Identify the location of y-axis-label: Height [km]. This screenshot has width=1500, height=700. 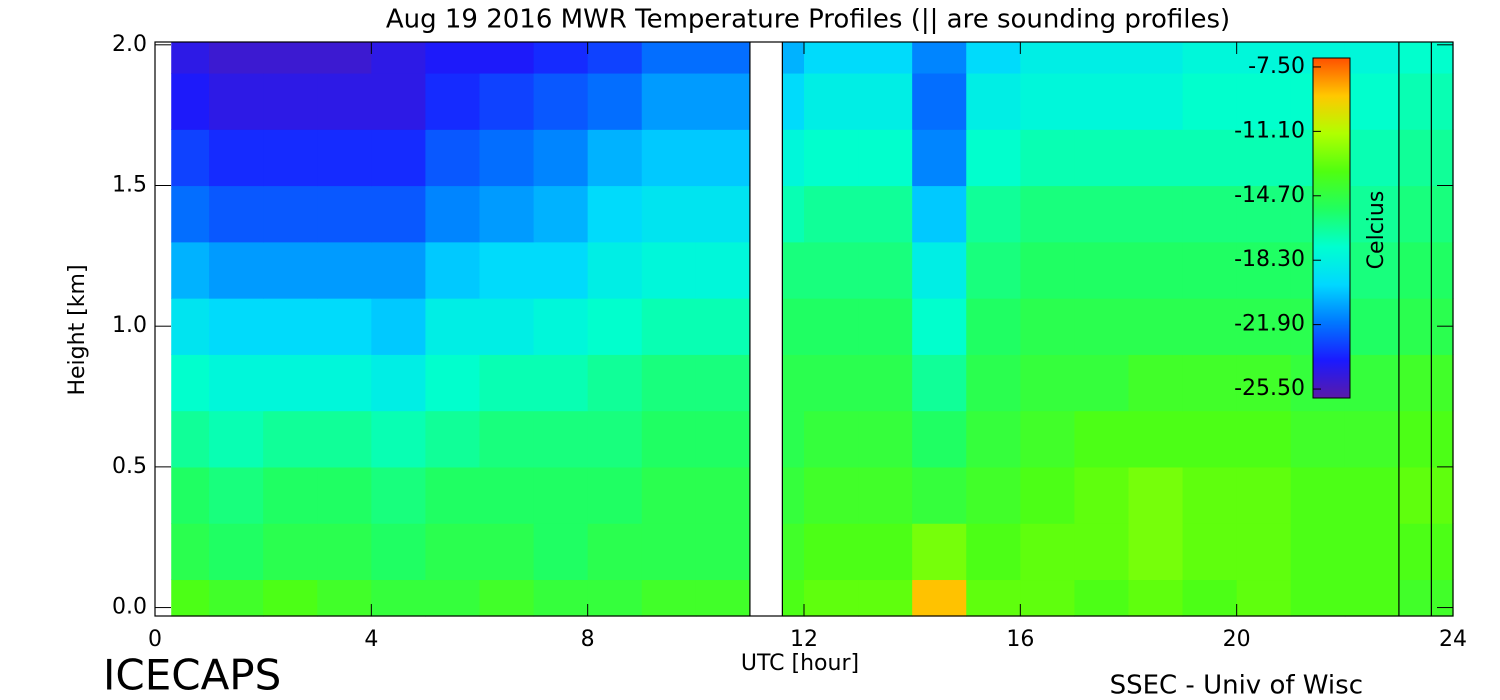
(77, 329).